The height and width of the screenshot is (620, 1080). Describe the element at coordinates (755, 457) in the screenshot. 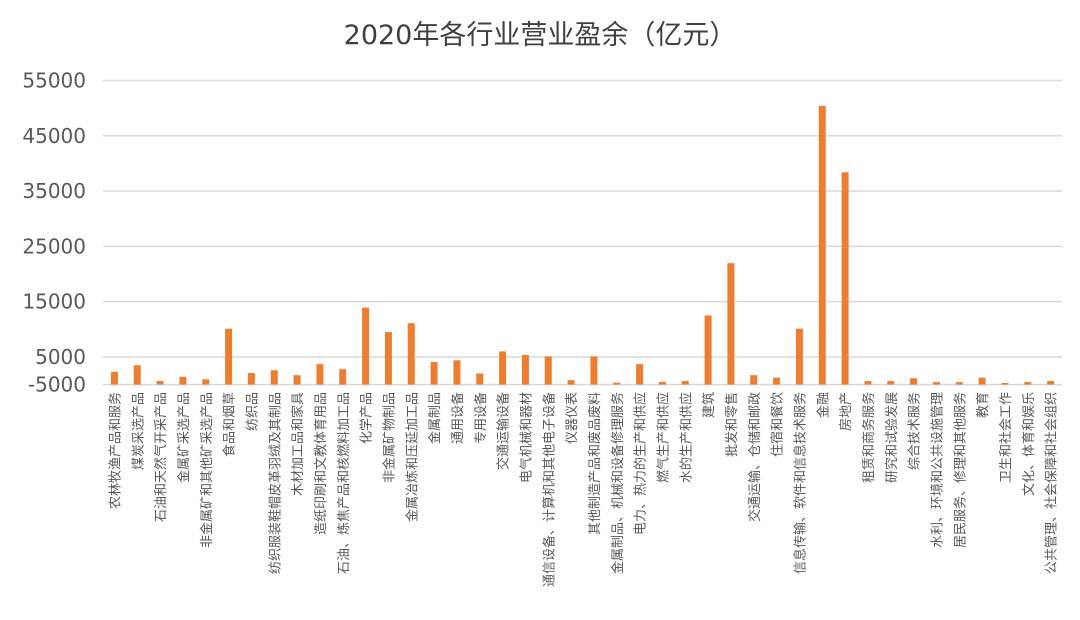

I see `x-tick-label: 交通运输、仓储和邮政` at that location.